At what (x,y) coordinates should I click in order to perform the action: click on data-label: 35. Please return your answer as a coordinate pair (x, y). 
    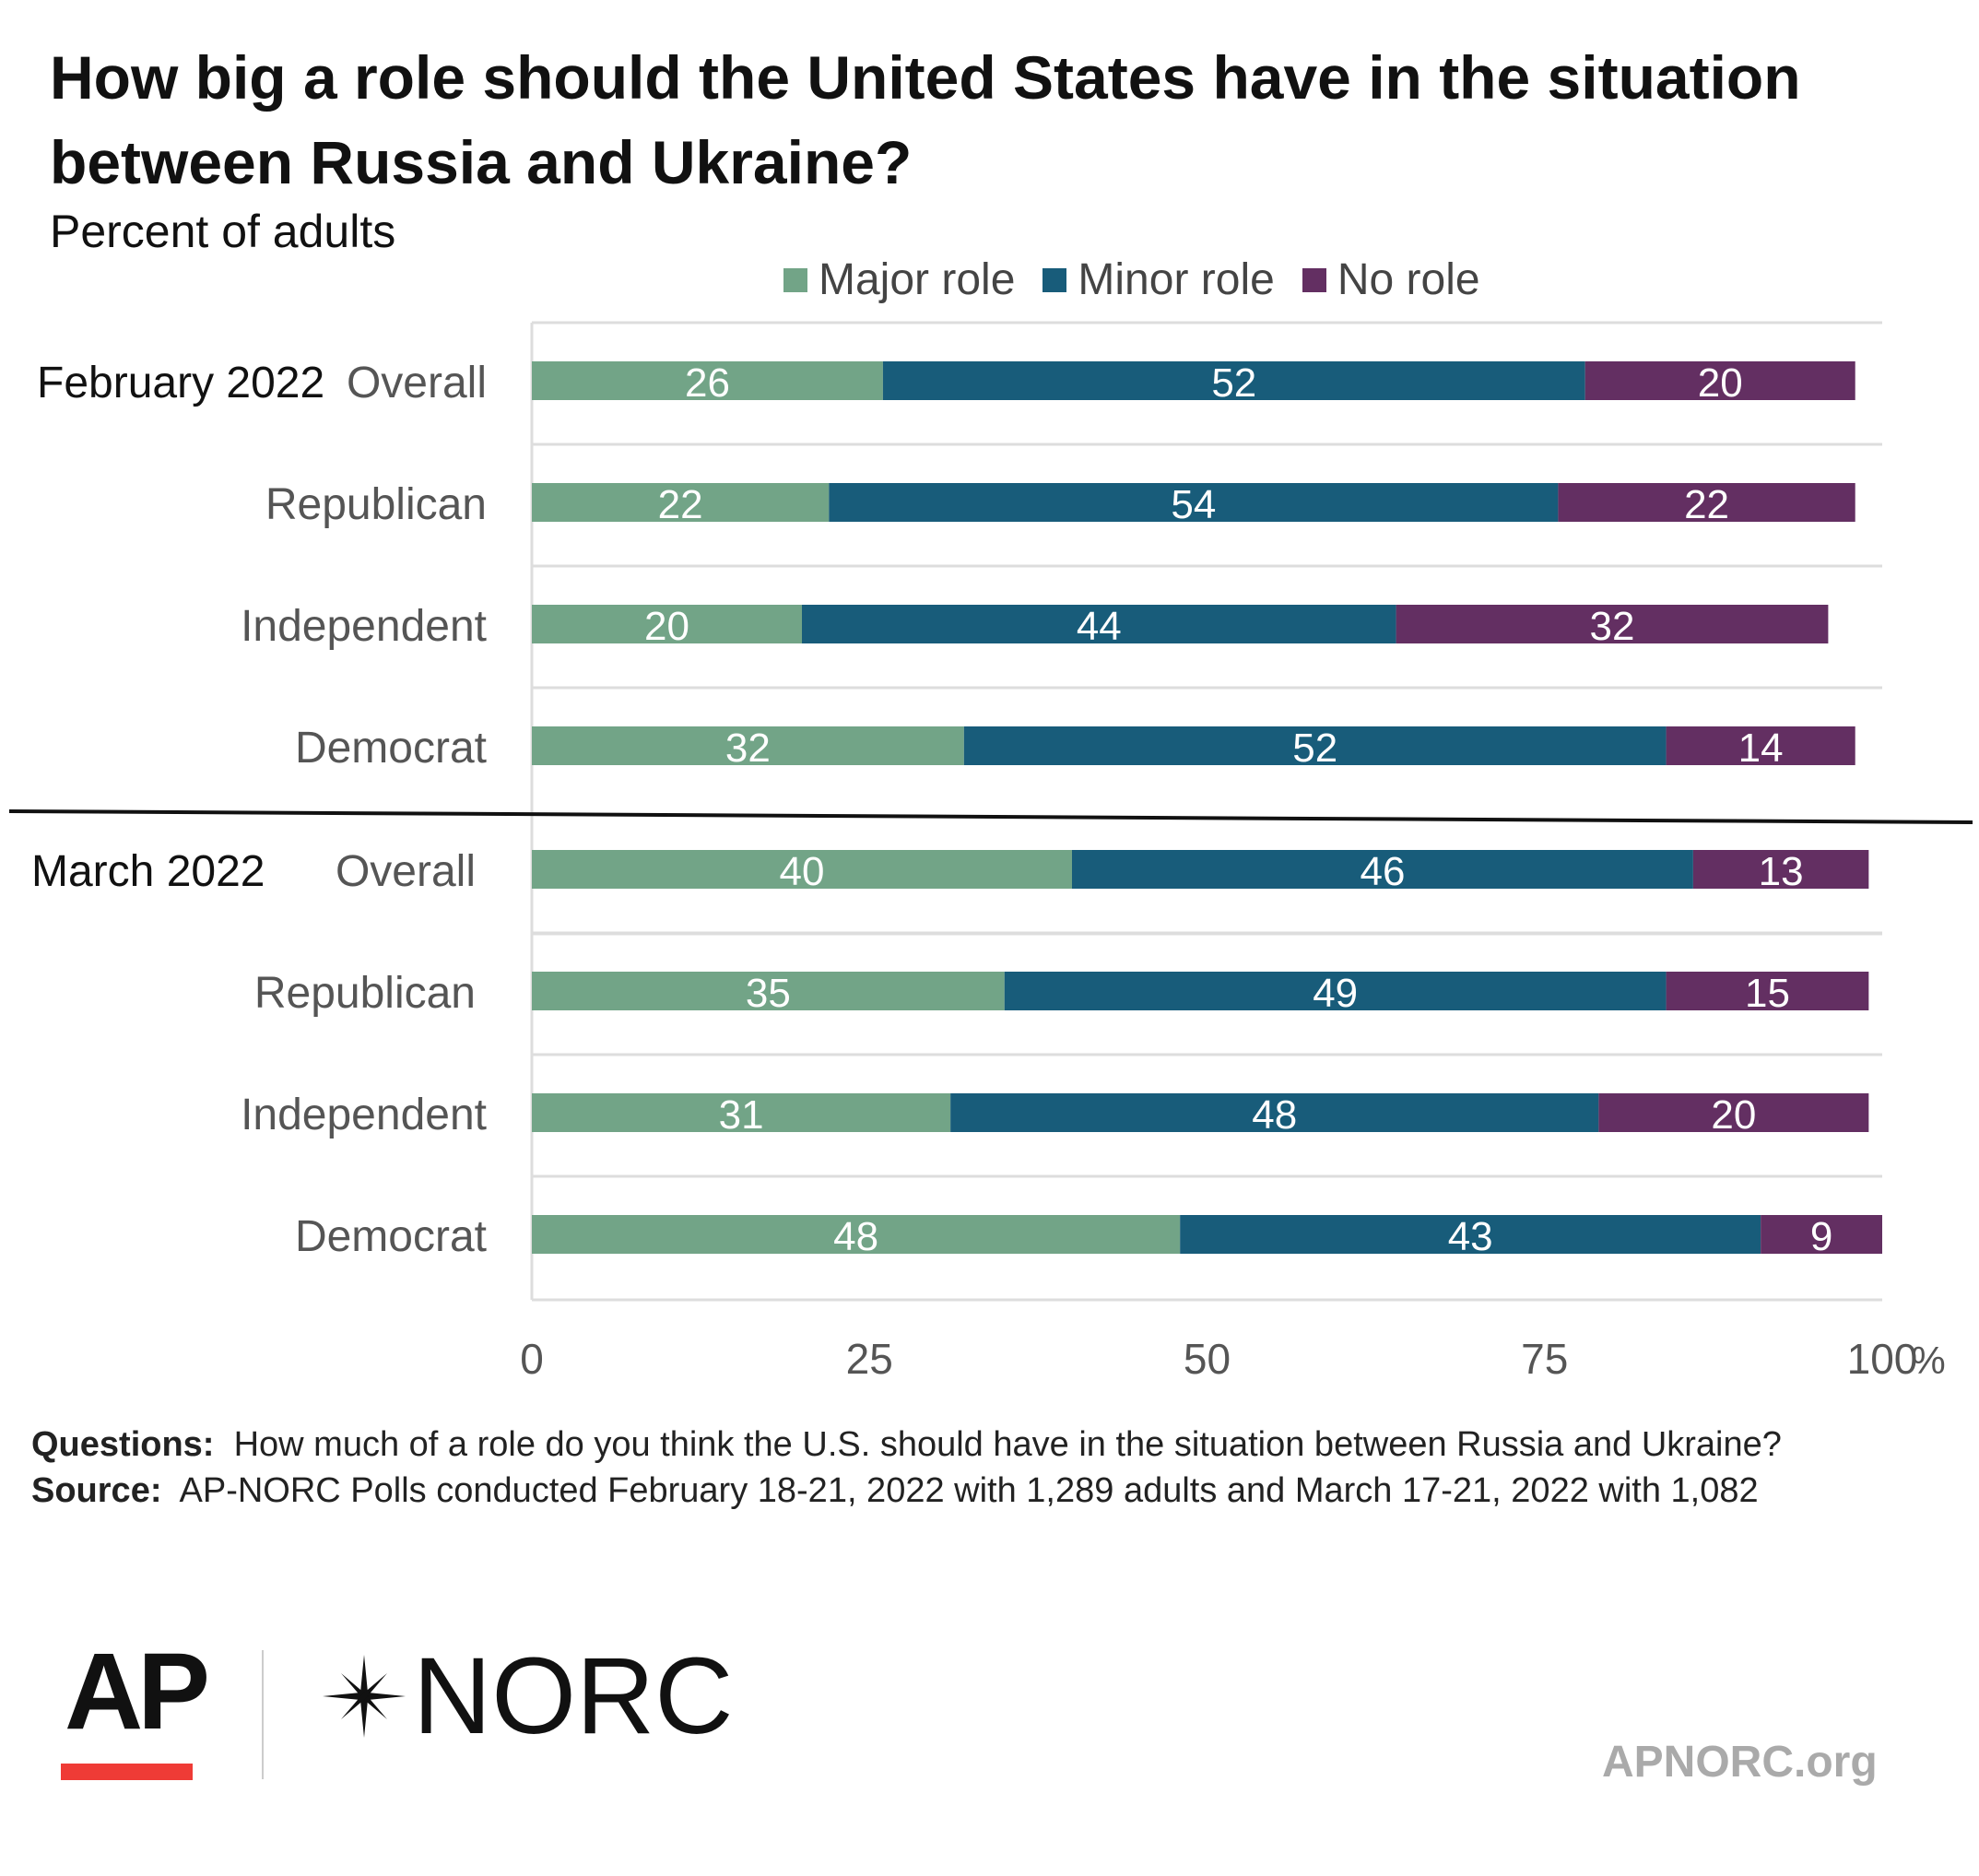
    Looking at the image, I should click on (768, 994).